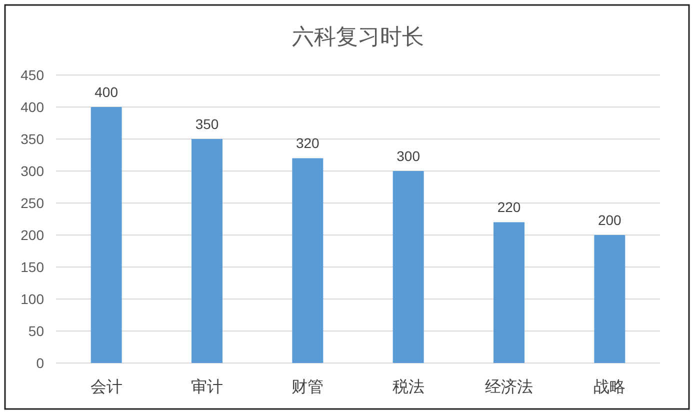  I want to click on x-tick-label: 会计, so click(106, 387).